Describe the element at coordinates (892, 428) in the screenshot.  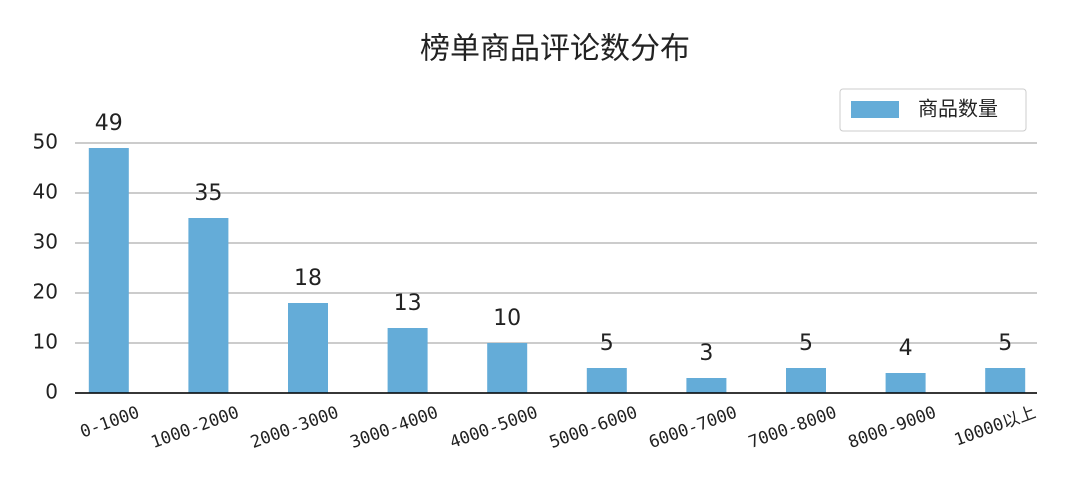
I see `x-tick-label: 8000-9000` at that location.